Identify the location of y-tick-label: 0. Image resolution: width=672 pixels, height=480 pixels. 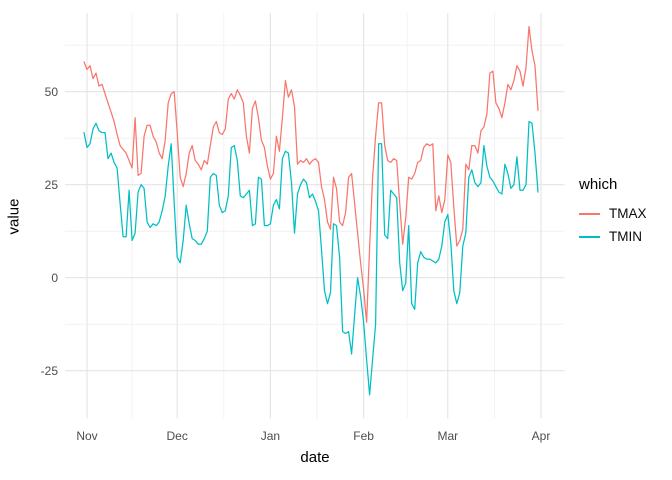
(54, 278).